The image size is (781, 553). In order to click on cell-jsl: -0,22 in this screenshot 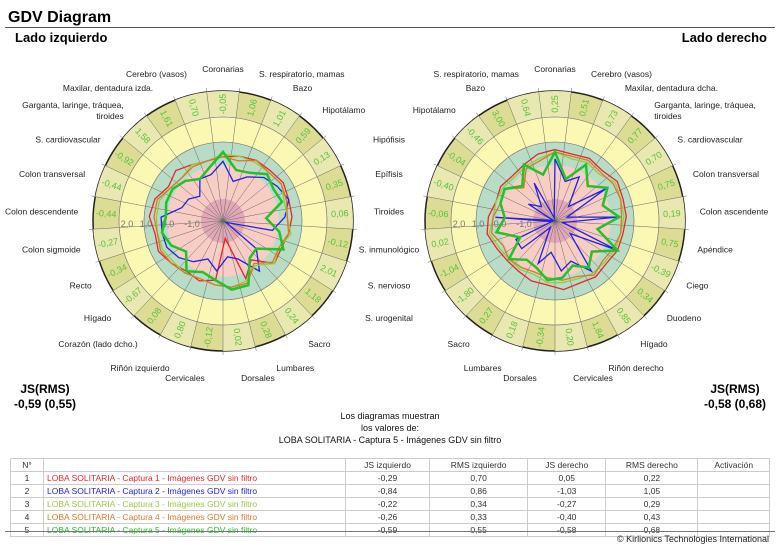, I will do `click(387, 504)`.